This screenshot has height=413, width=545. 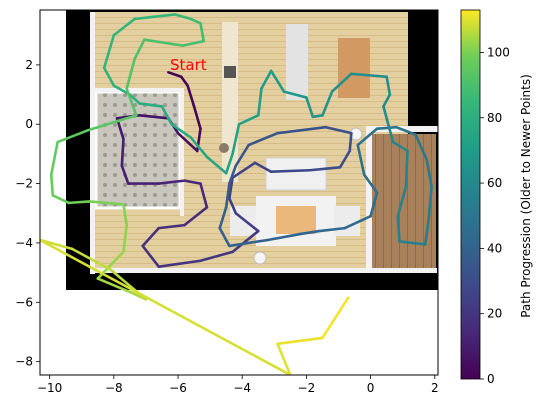 What do you see at coordinates (24, 243) in the screenshot?
I see `y-tick-label: −4` at bounding box center [24, 243].